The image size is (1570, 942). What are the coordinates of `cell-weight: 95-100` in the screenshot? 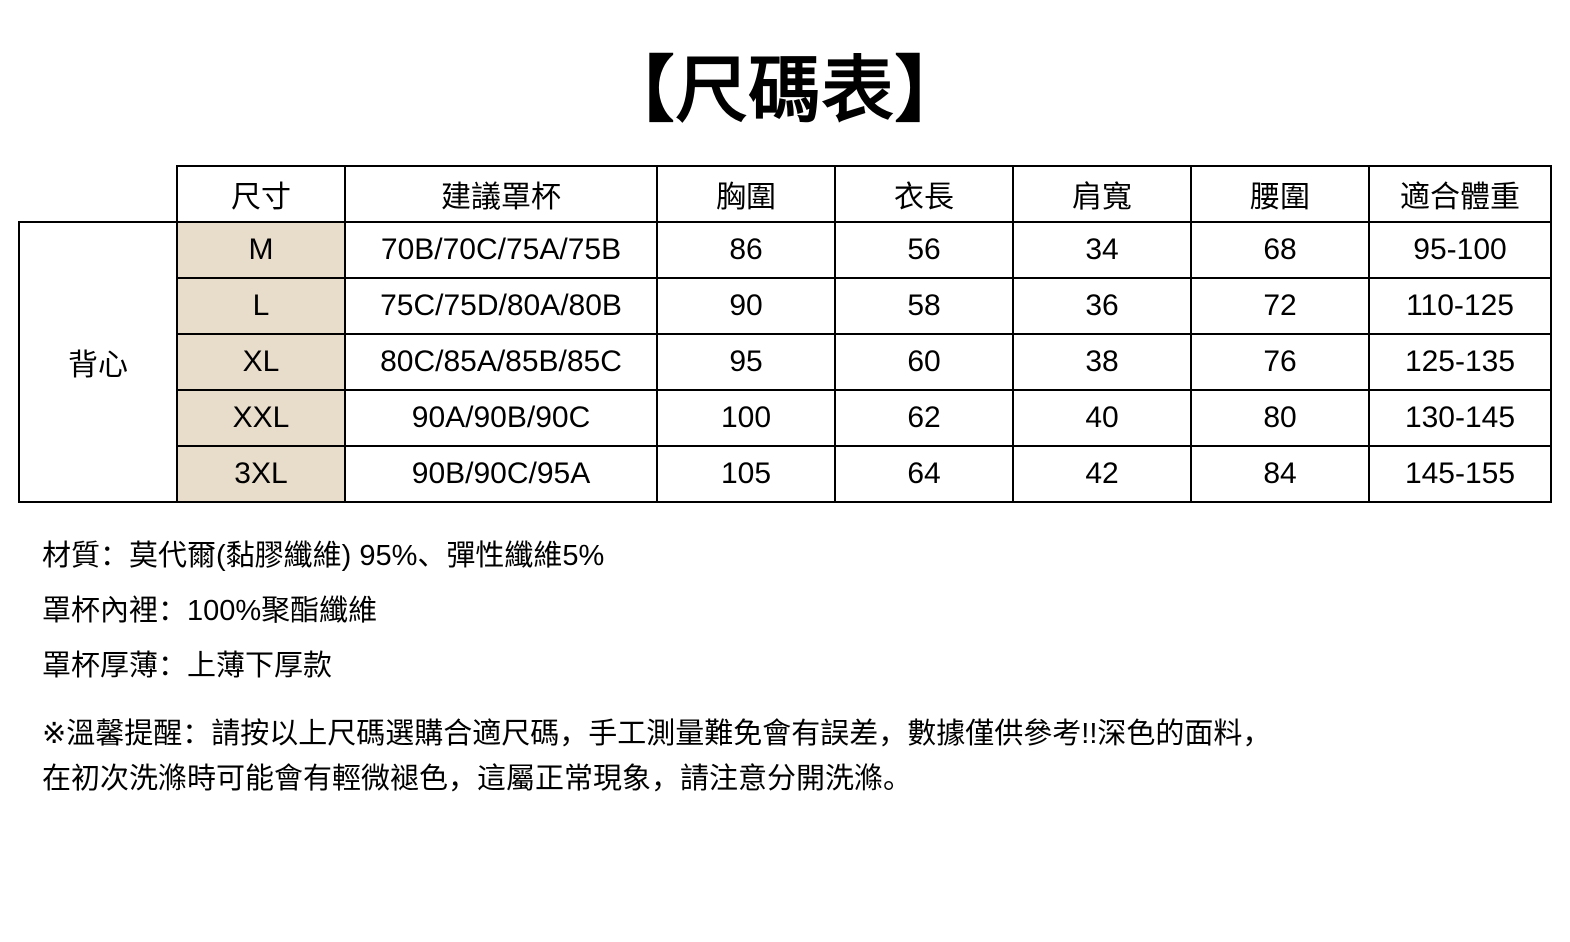 It's located at (1460, 250).